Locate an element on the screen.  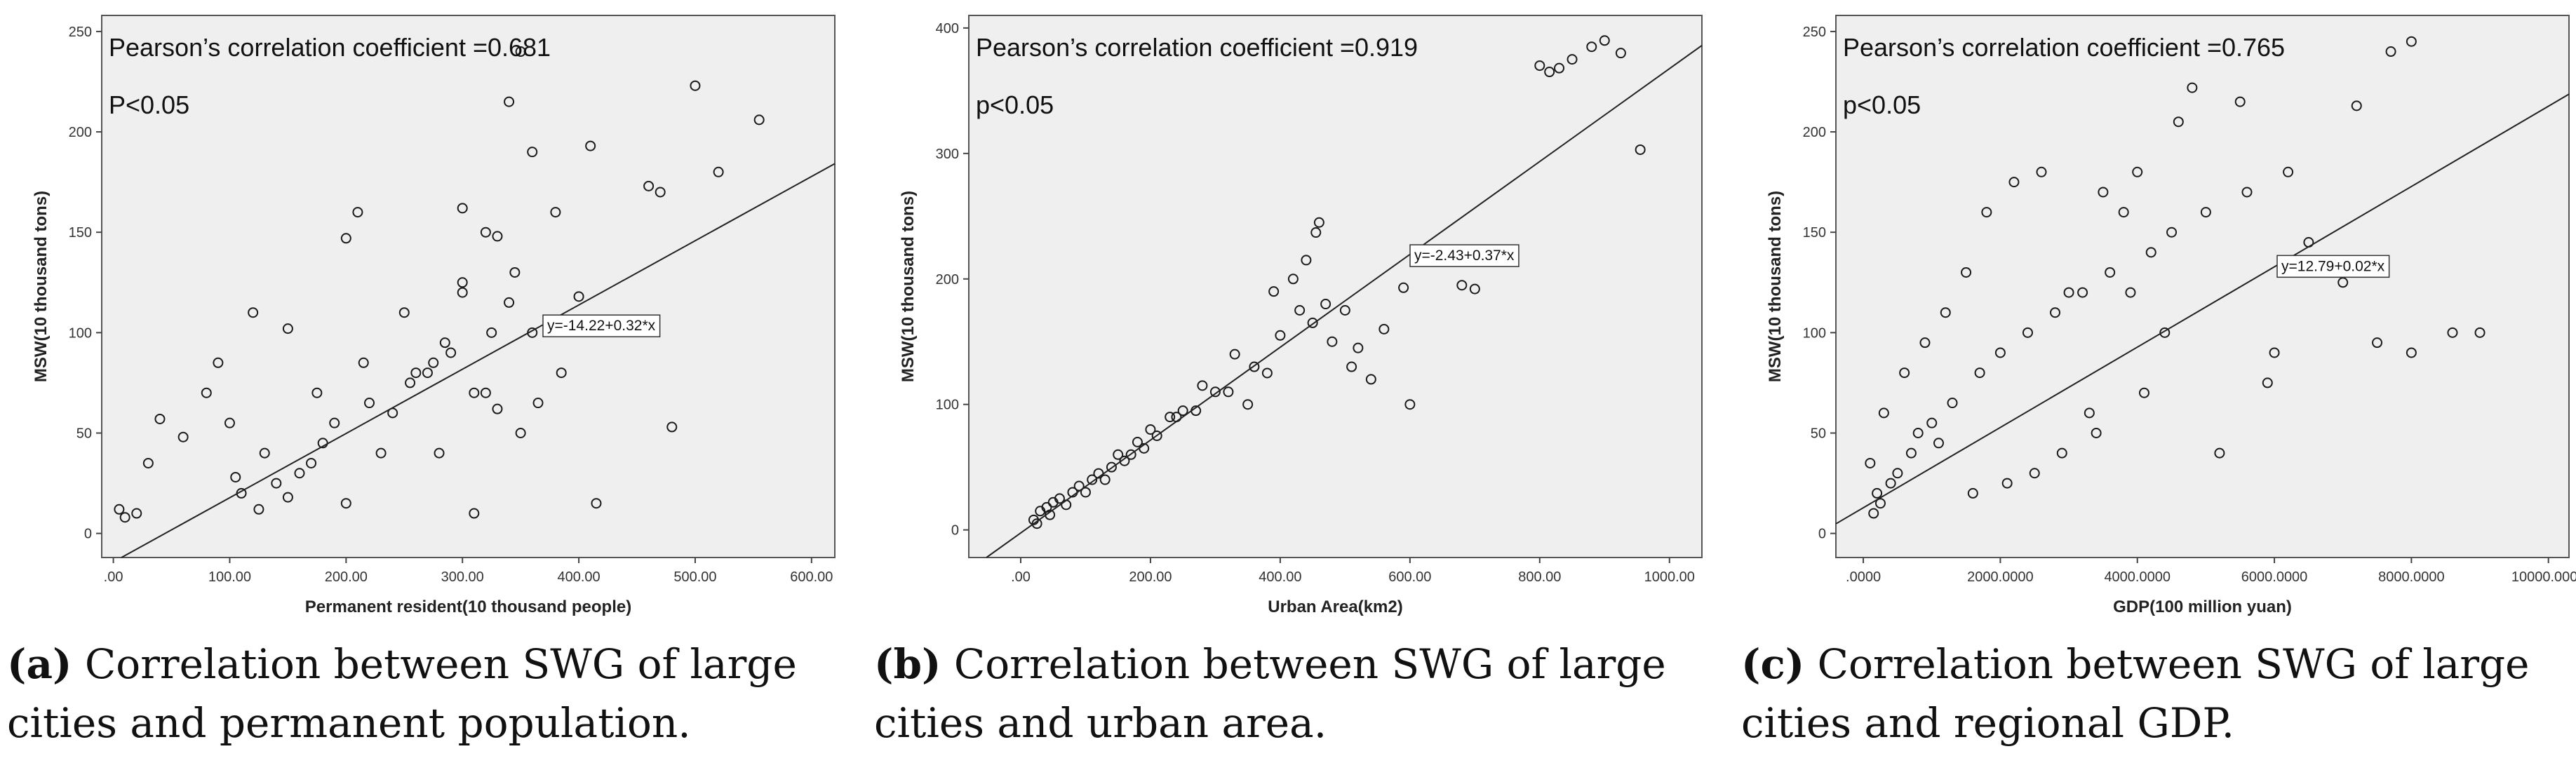
equation-box is located at coordinates (1465, 255).